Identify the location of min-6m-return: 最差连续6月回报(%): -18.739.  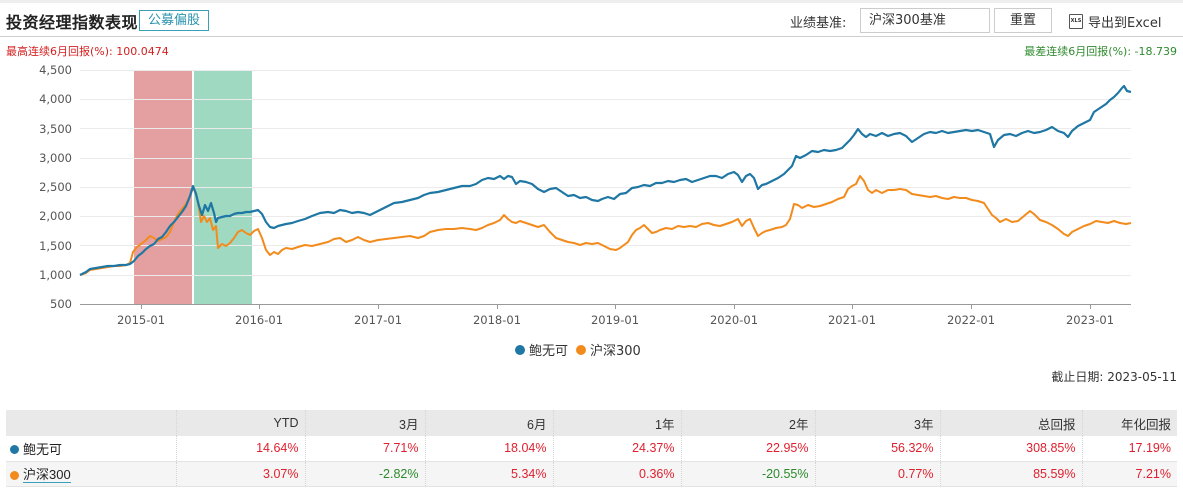
(1100, 51).